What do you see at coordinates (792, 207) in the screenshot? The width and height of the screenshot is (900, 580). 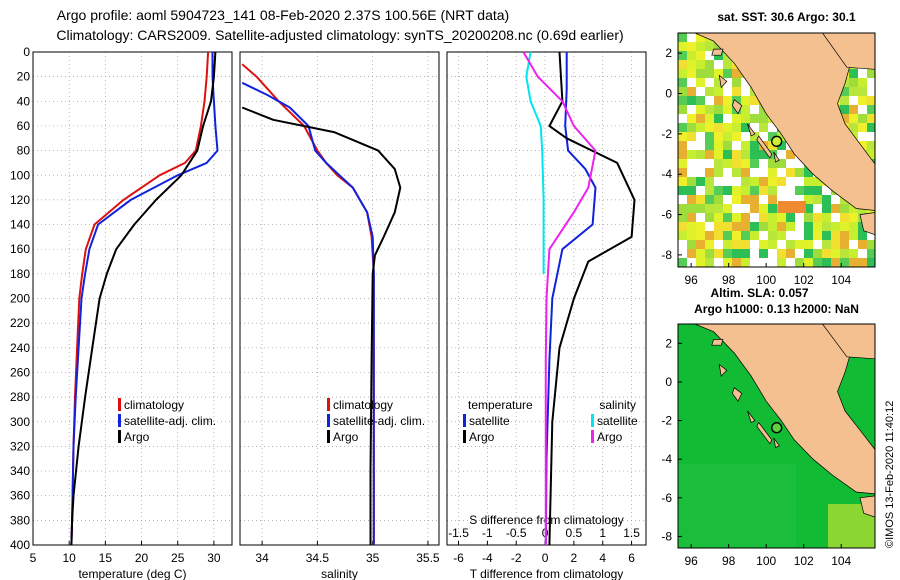 I see `sst-warm-patch` at bounding box center [792, 207].